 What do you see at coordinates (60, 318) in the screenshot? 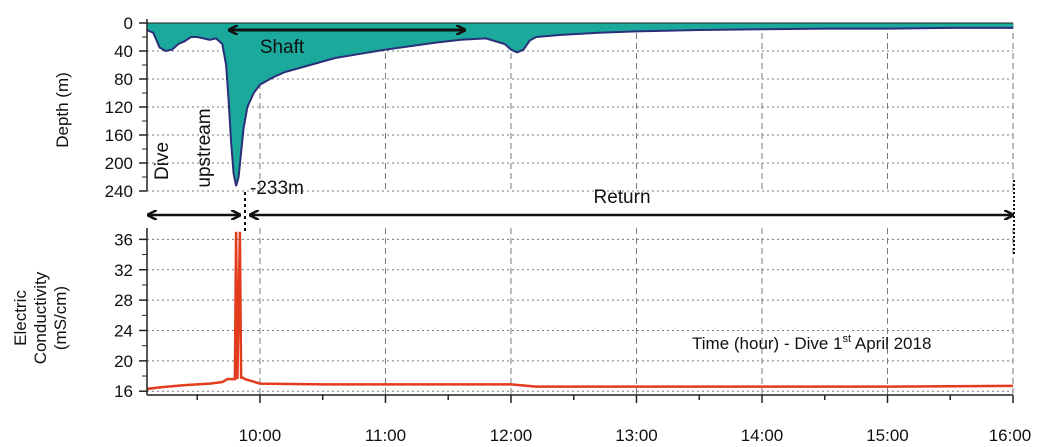
I see `ec-axis-label-line3: (mS/cm)` at bounding box center [60, 318].